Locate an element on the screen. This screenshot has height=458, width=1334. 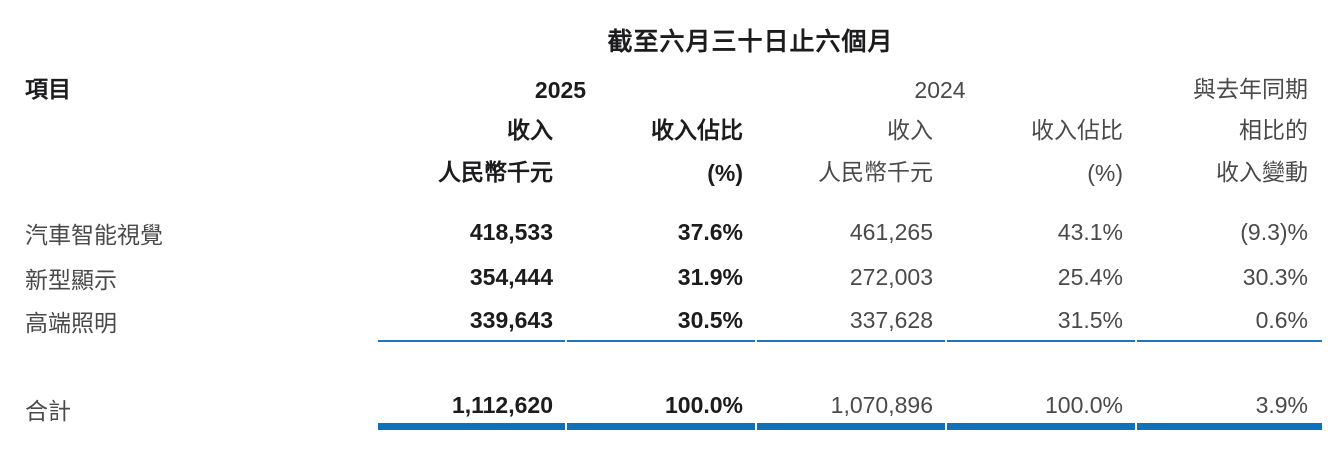
change-header-line1: 與去年同期 is located at coordinates (1251, 89).